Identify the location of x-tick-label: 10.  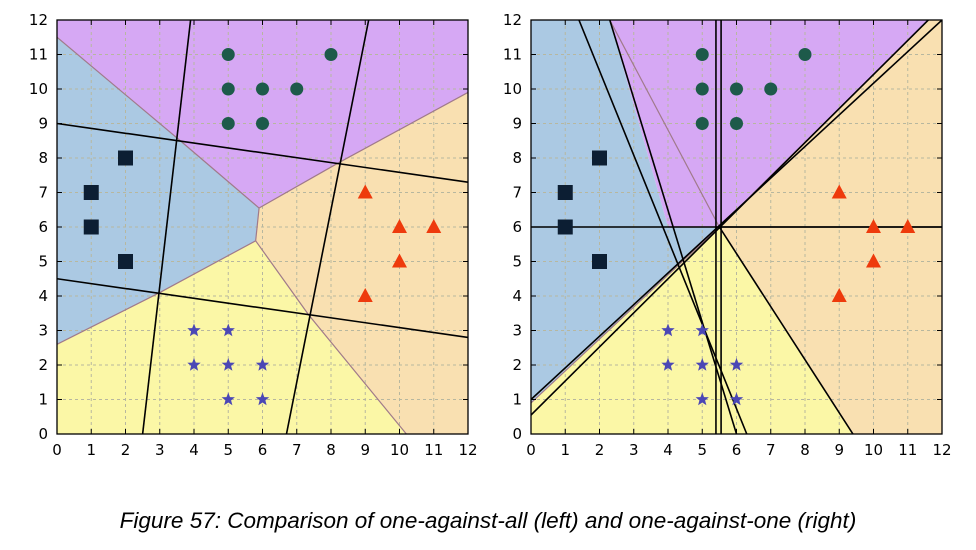
(399, 450).